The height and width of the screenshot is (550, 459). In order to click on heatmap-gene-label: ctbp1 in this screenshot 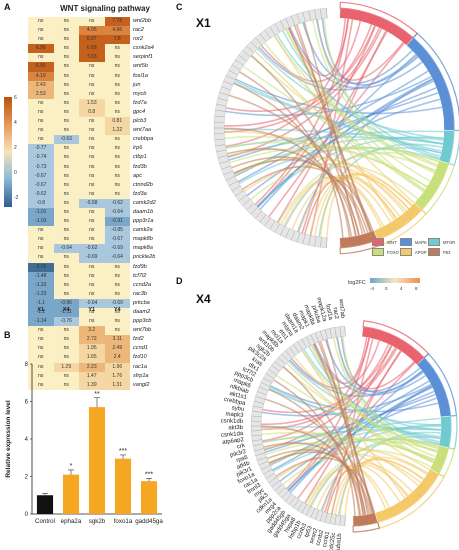, I will do `click(140, 157)`.